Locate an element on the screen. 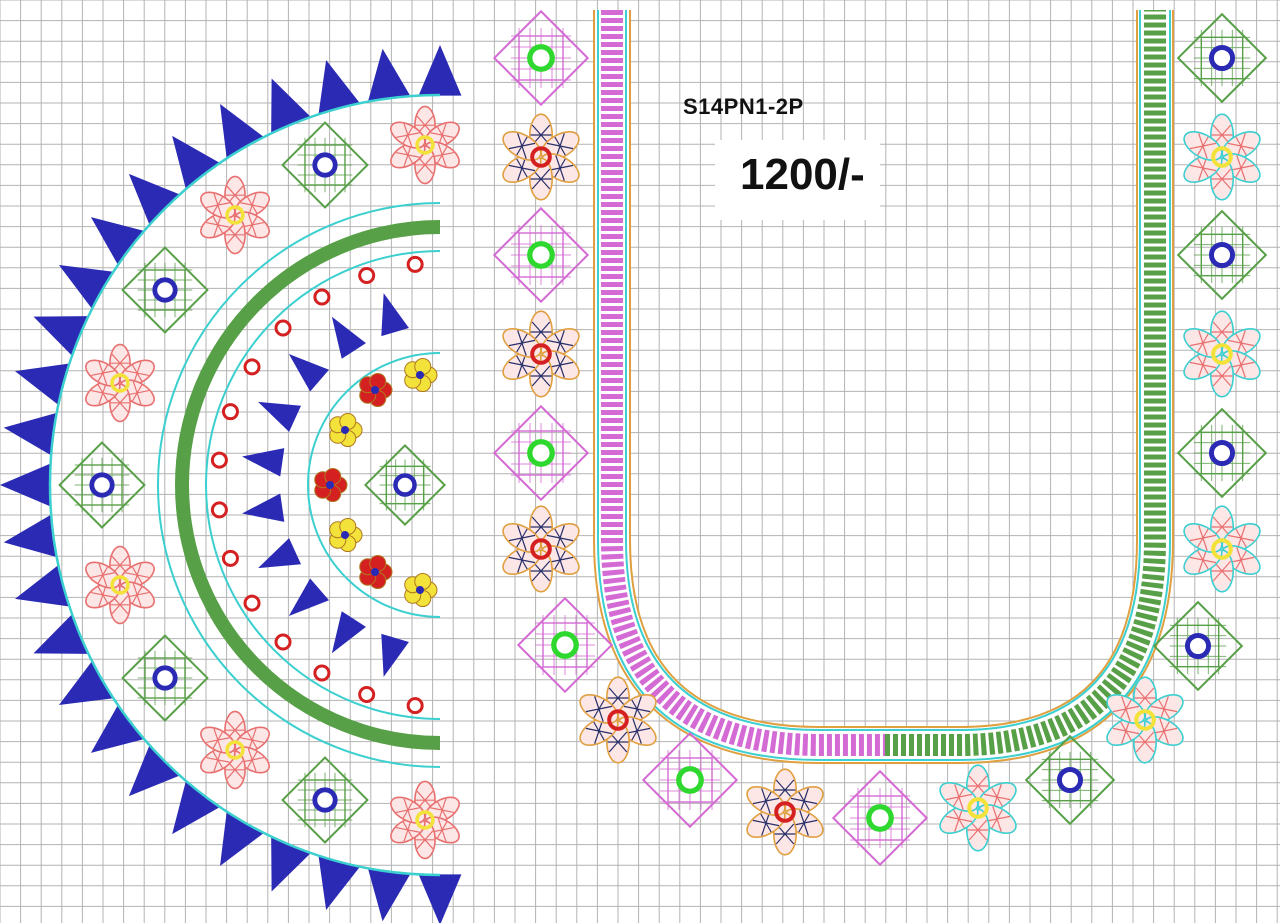  flower-petal is located at coordinates (218, 205).